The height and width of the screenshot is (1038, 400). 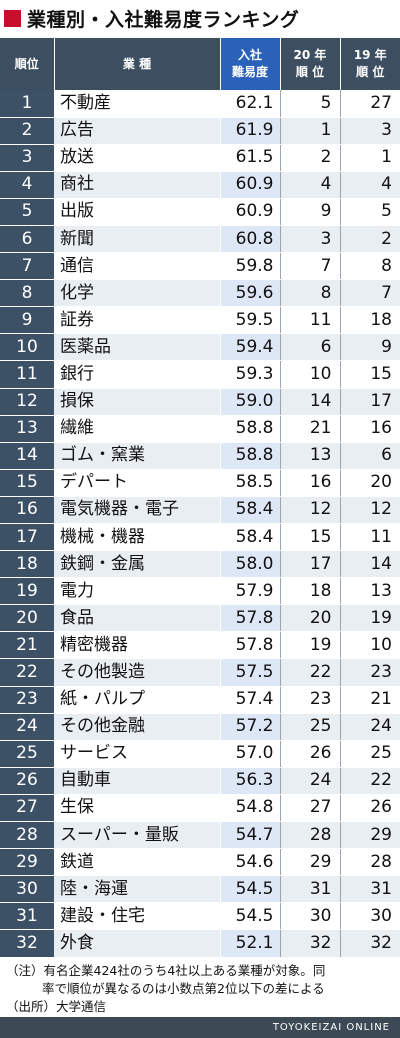 What do you see at coordinates (27, 266) in the screenshot?
I see `rank-cell: 7` at bounding box center [27, 266].